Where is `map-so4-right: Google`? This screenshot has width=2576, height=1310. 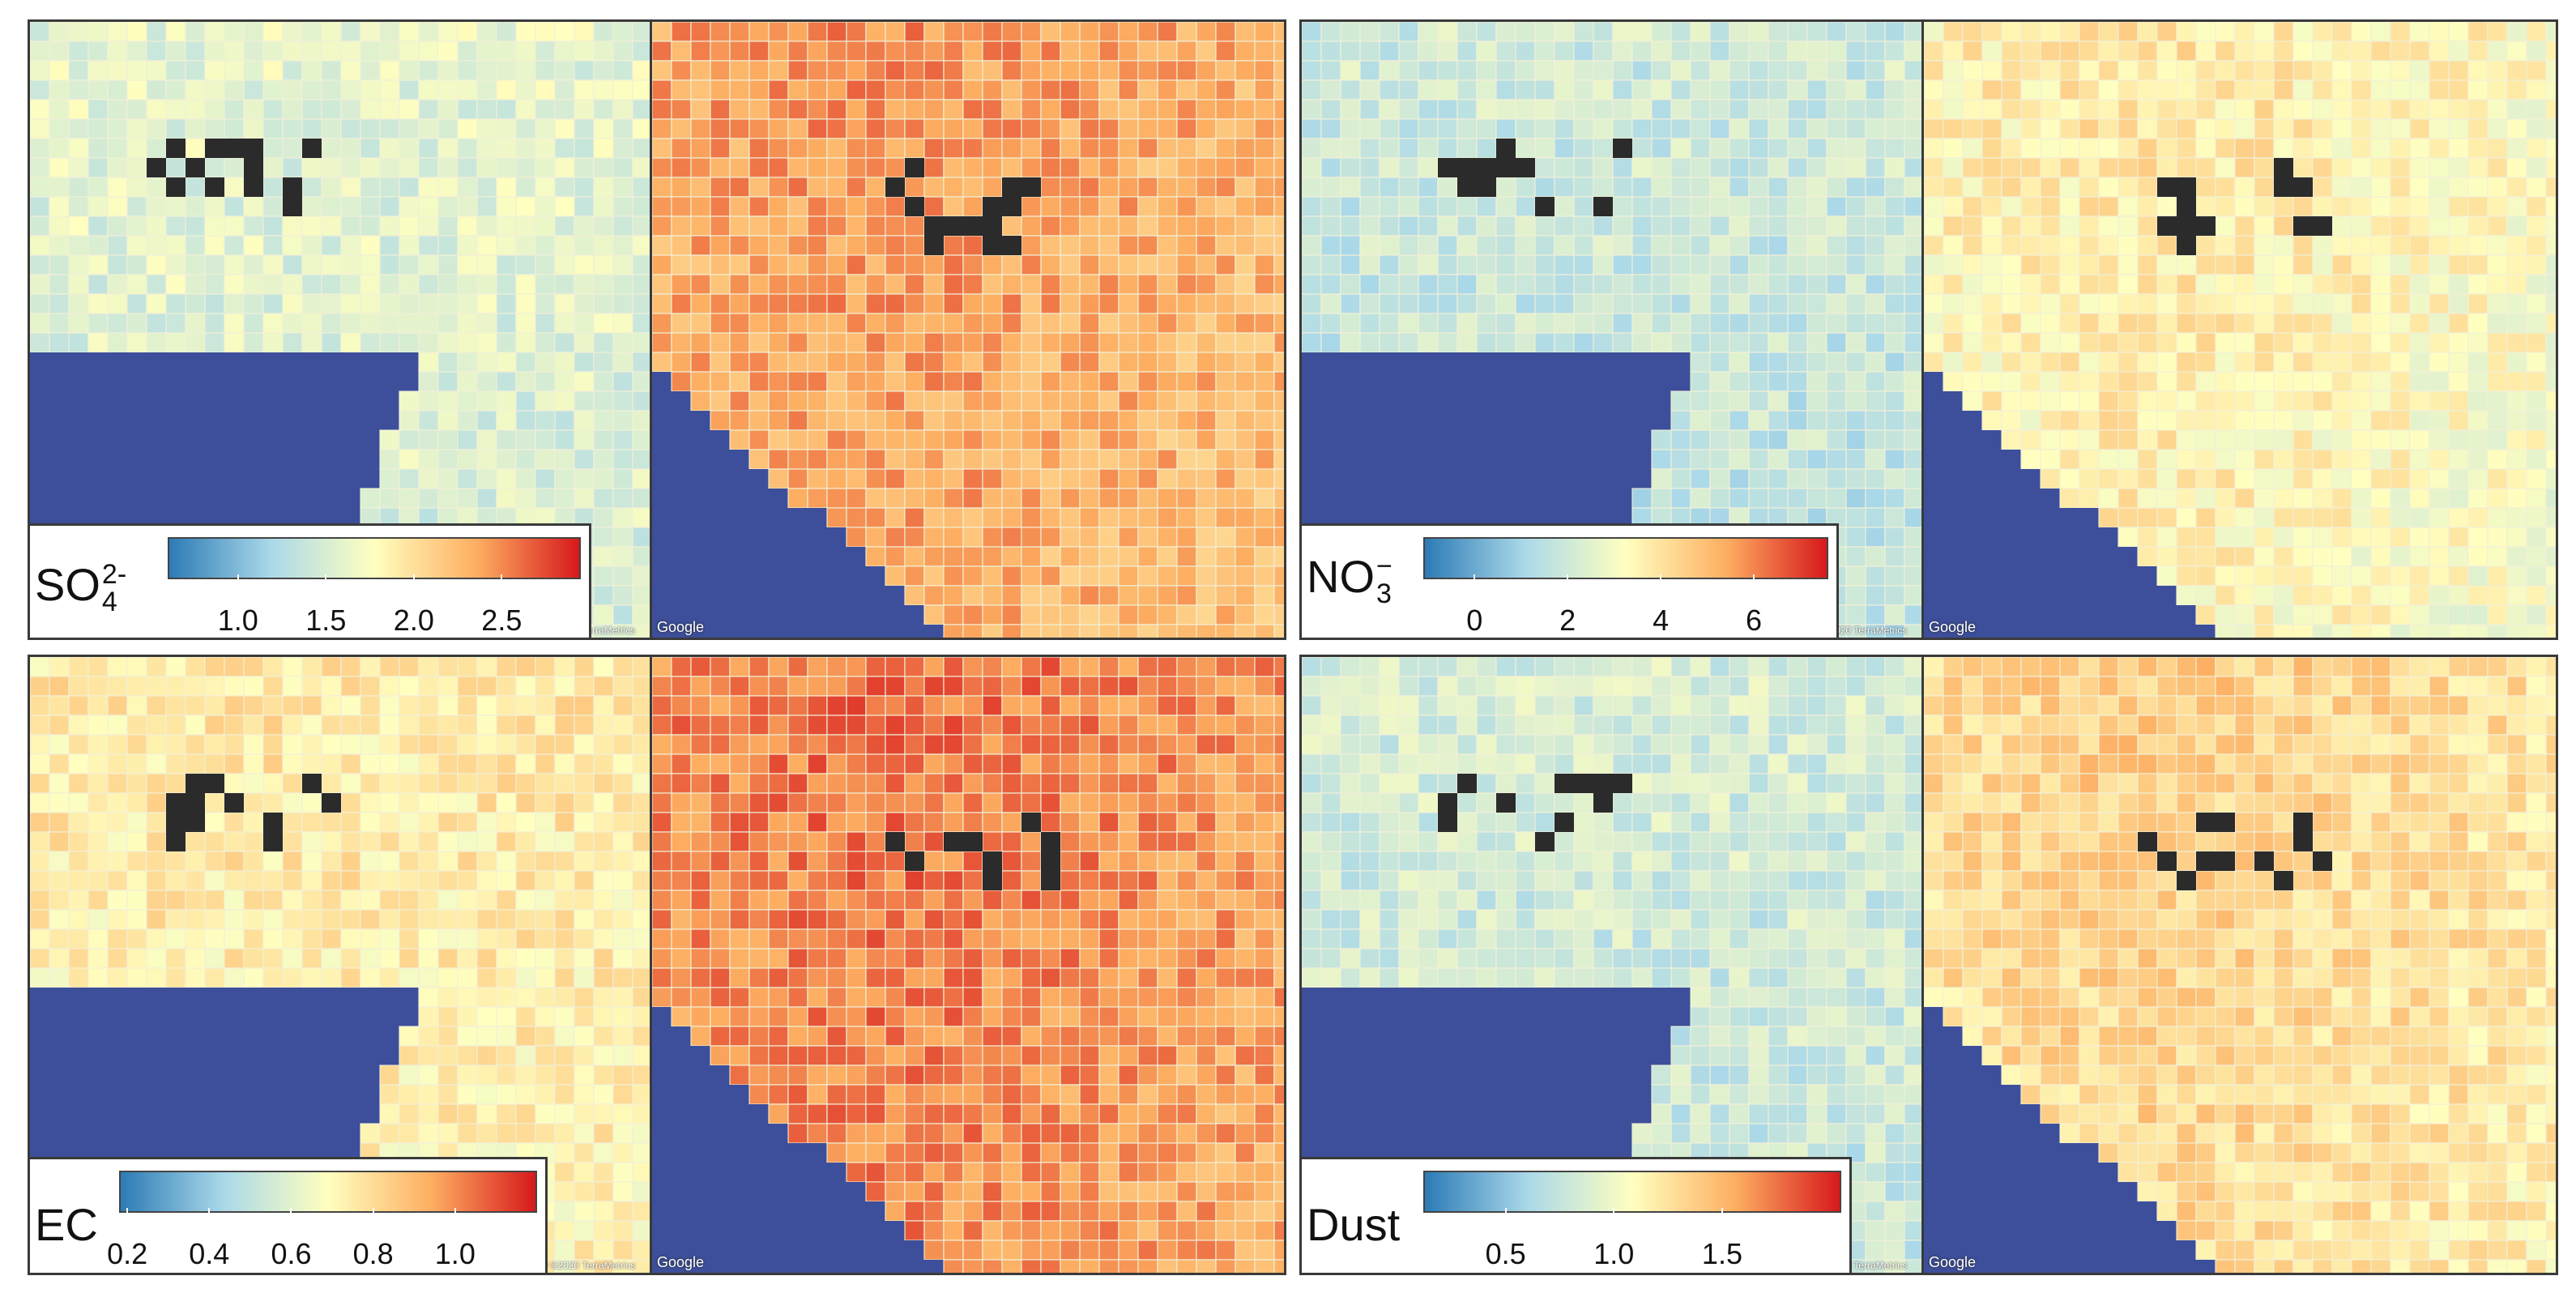
map-so4-right: Google is located at coordinates (968, 330).